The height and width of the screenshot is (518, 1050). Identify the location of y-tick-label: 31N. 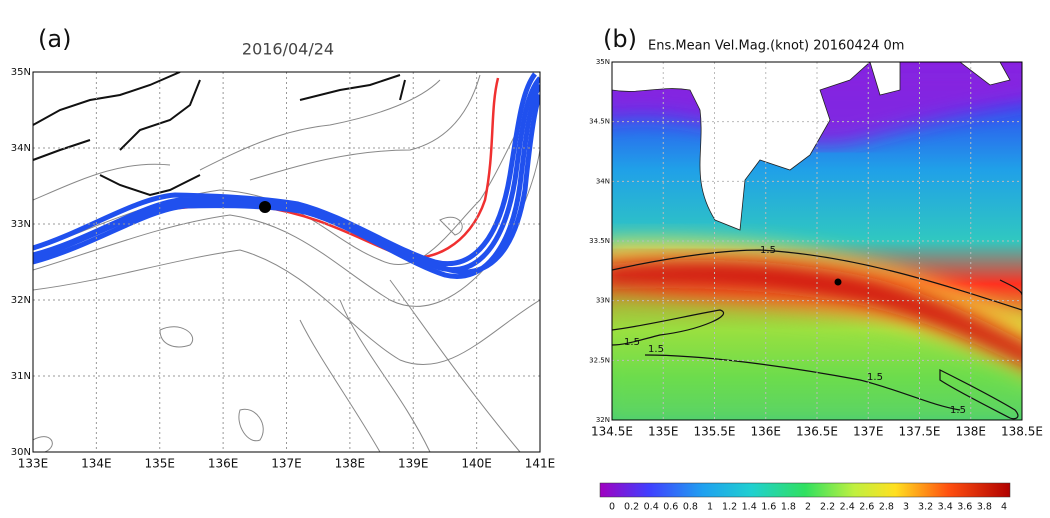
(21, 376).